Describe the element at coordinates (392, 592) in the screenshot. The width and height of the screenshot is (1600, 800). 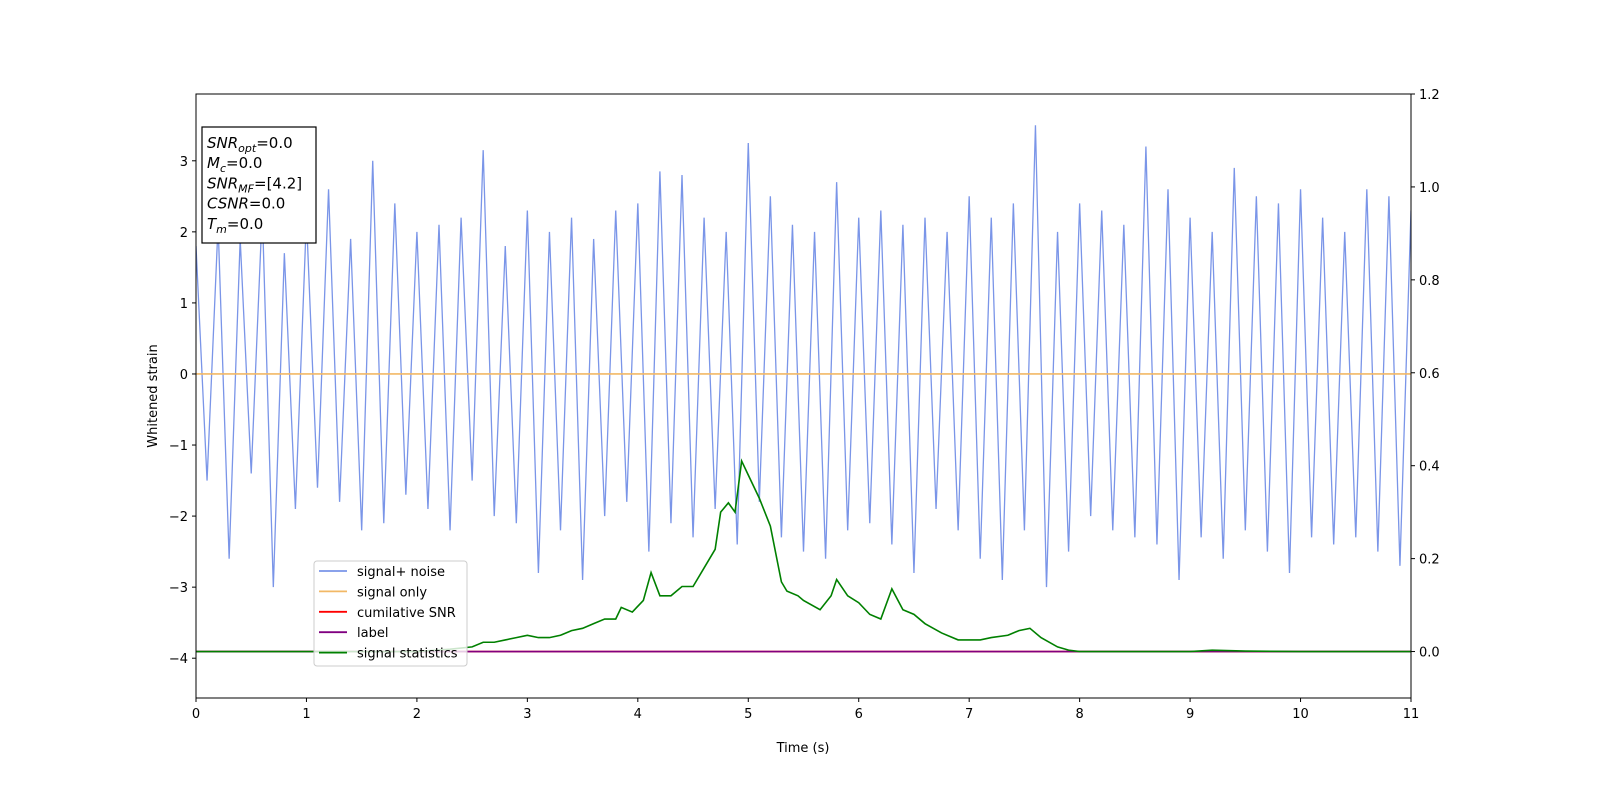
I see `legend-label: signal only` at that location.